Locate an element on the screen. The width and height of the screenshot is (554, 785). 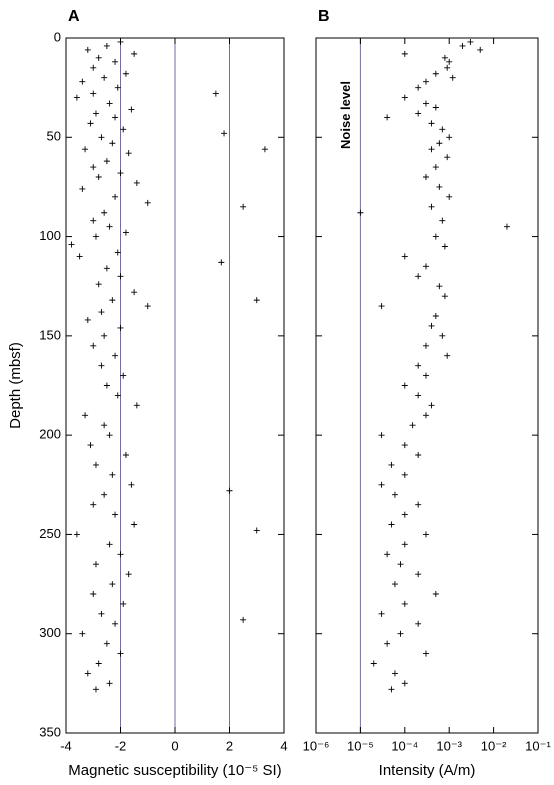
y-tick-label: 150 is located at coordinates (50, 334).